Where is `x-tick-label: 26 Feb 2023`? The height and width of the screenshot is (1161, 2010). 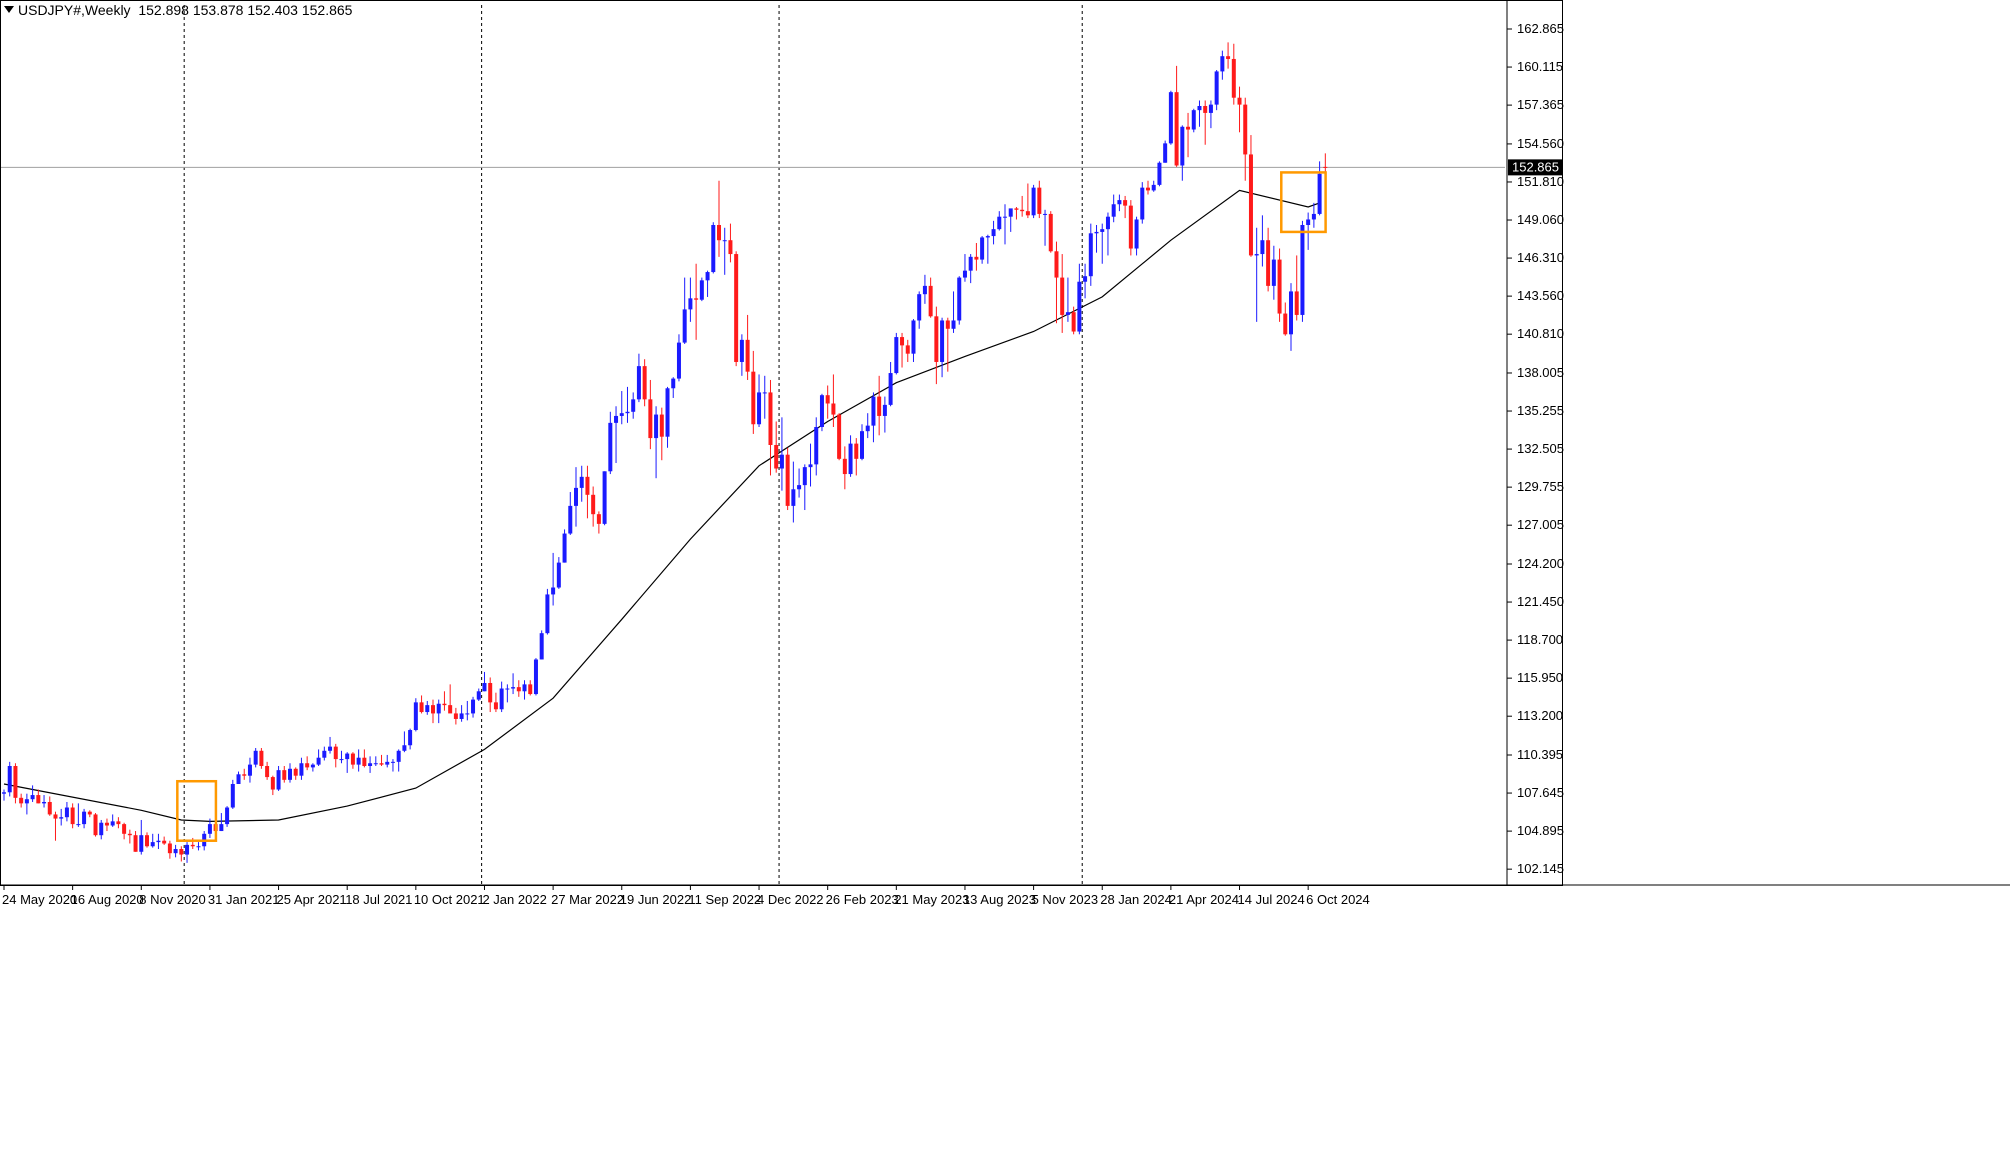 x-tick-label: 26 Feb 2023 is located at coordinates (862, 899).